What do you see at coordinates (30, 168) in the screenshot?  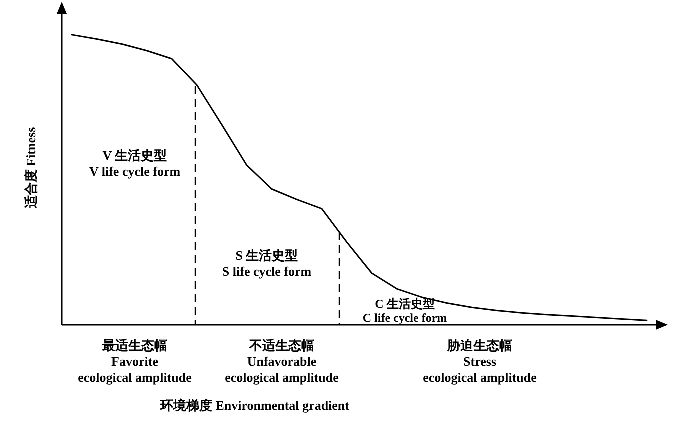 I see `y-axis-title: 适合度 Fitness` at bounding box center [30, 168].